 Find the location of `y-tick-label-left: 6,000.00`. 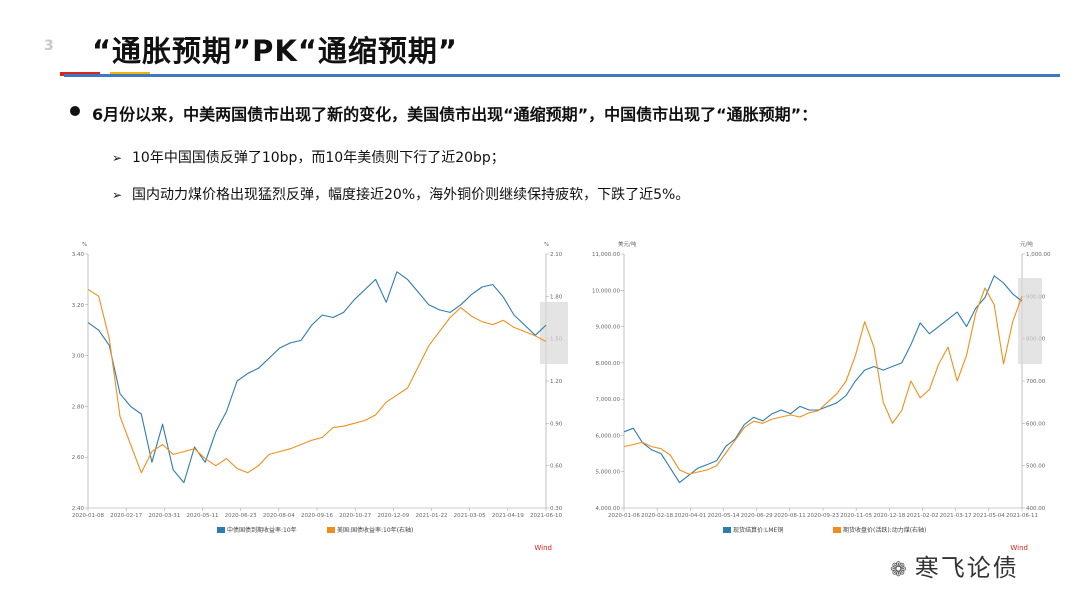

y-tick-label-left: 6,000.00 is located at coordinates (608, 436).